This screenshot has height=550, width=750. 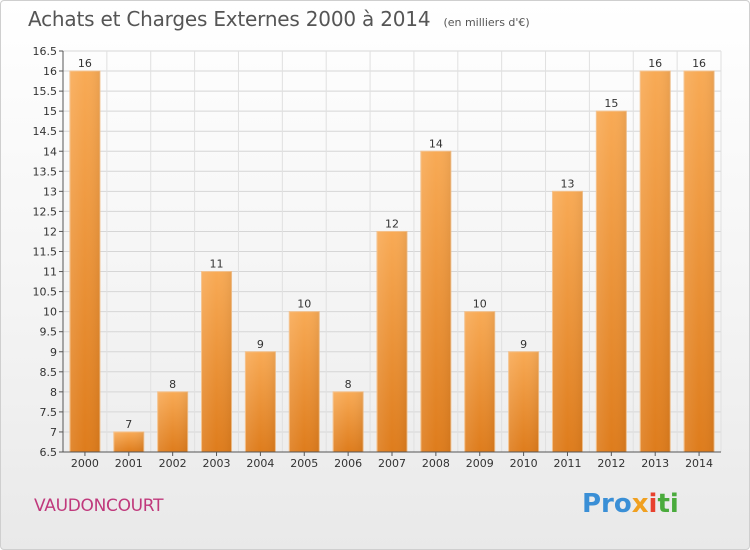 What do you see at coordinates (304, 463) in the screenshot?
I see `x-tick-label: 2005` at bounding box center [304, 463].